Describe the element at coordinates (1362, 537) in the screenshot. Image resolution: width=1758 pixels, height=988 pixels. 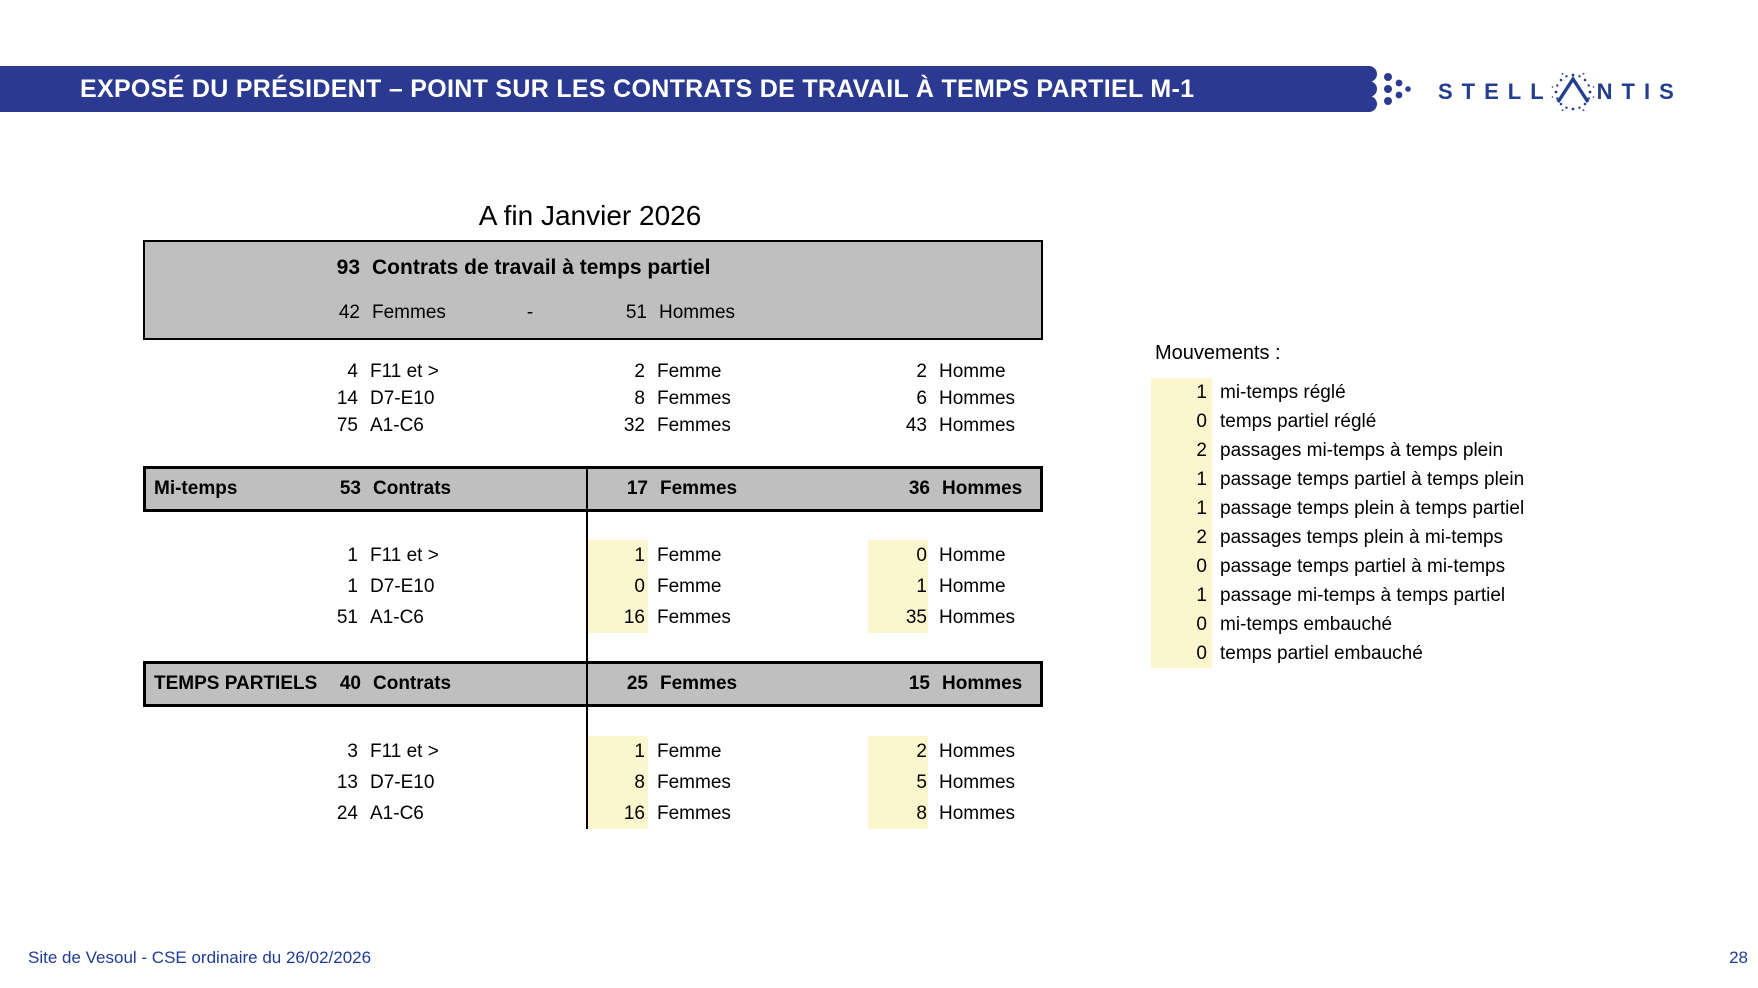
I see `mouvement-label: passages temps plein à mi-temps` at that location.